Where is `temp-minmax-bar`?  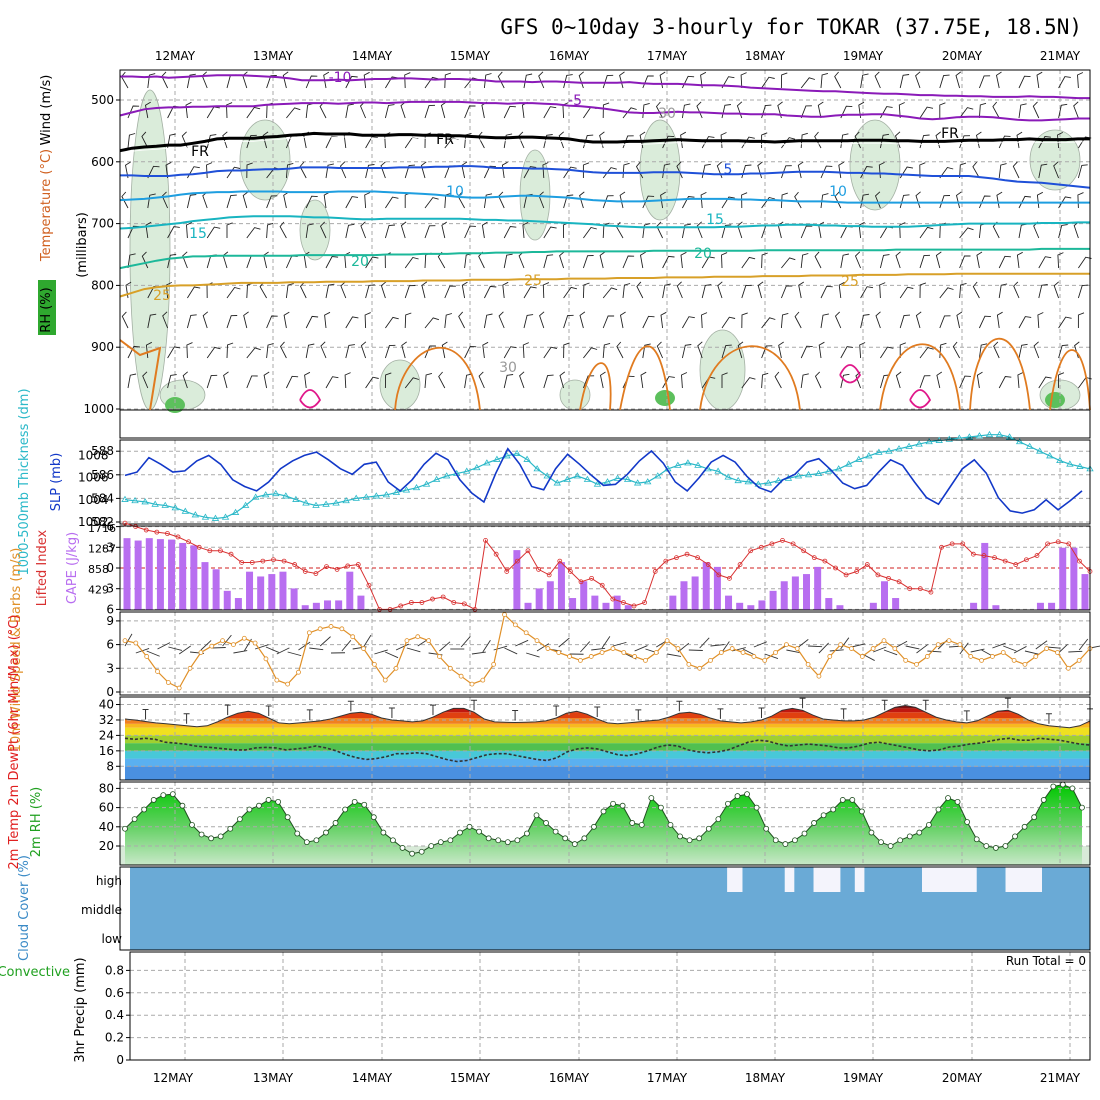
temp-minmax-bar is located at coordinates (1048, 718).